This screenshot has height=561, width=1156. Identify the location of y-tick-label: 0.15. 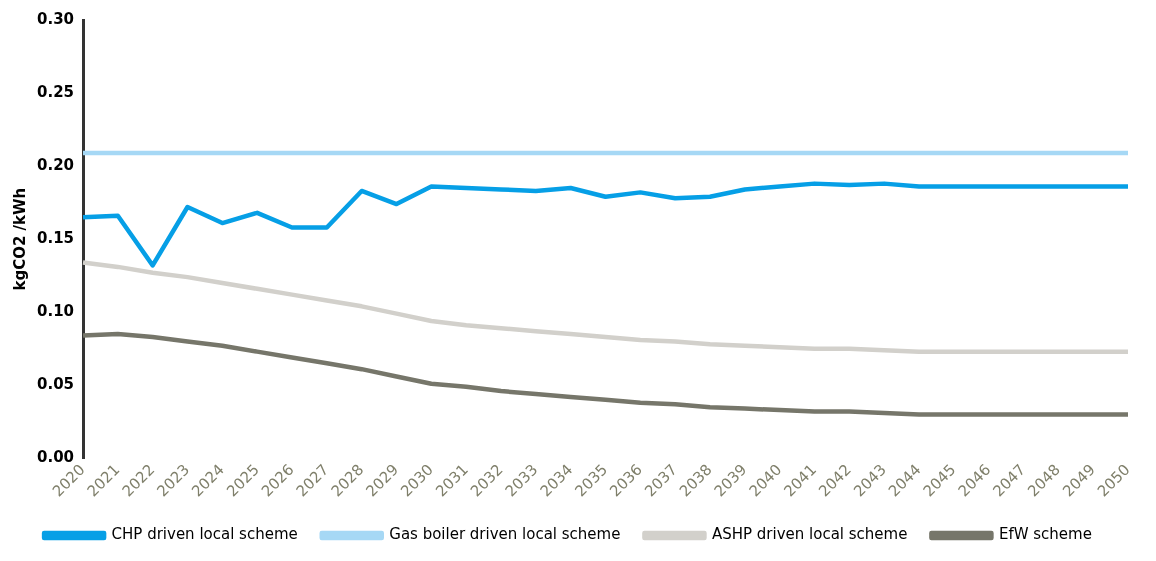
(55, 238).